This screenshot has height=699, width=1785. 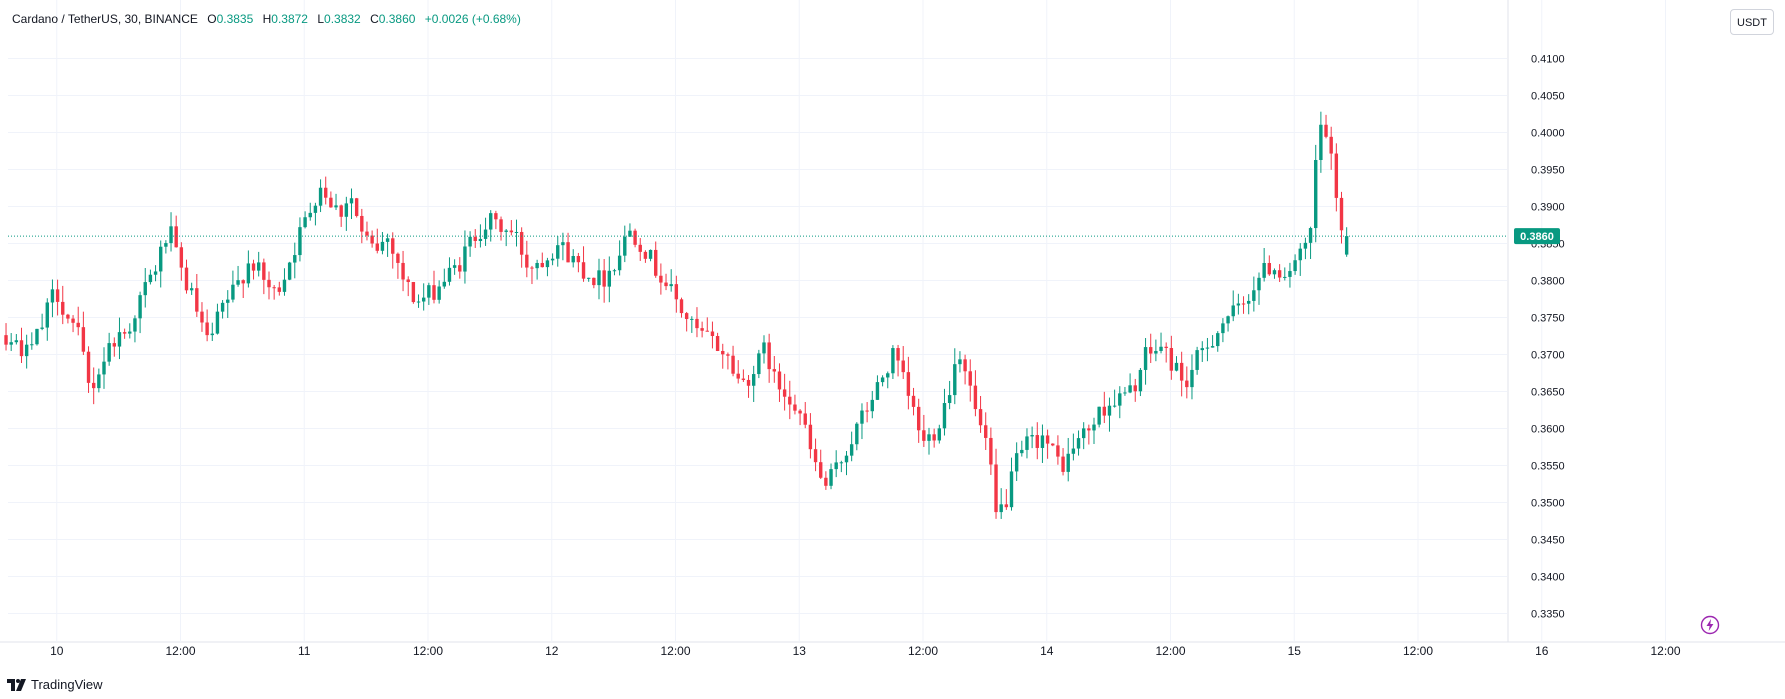 I want to click on price-tick-label: 0.4000, so click(x=1548, y=134).